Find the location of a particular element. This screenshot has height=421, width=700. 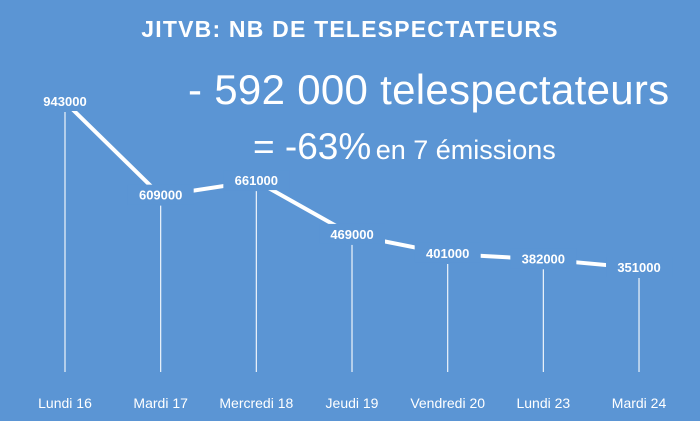

chart-title: JITVB: NB DE TELESPECTATEURS is located at coordinates (350, 29).